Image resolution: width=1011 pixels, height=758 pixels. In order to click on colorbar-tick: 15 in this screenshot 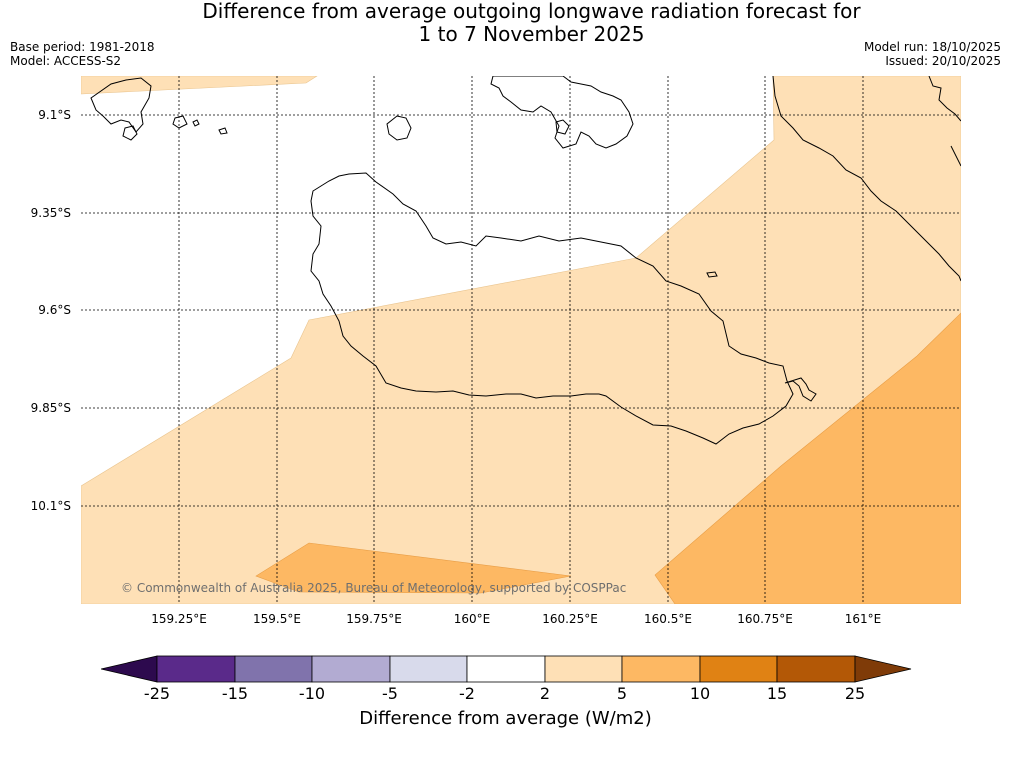, I will do `click(777, 693)`.